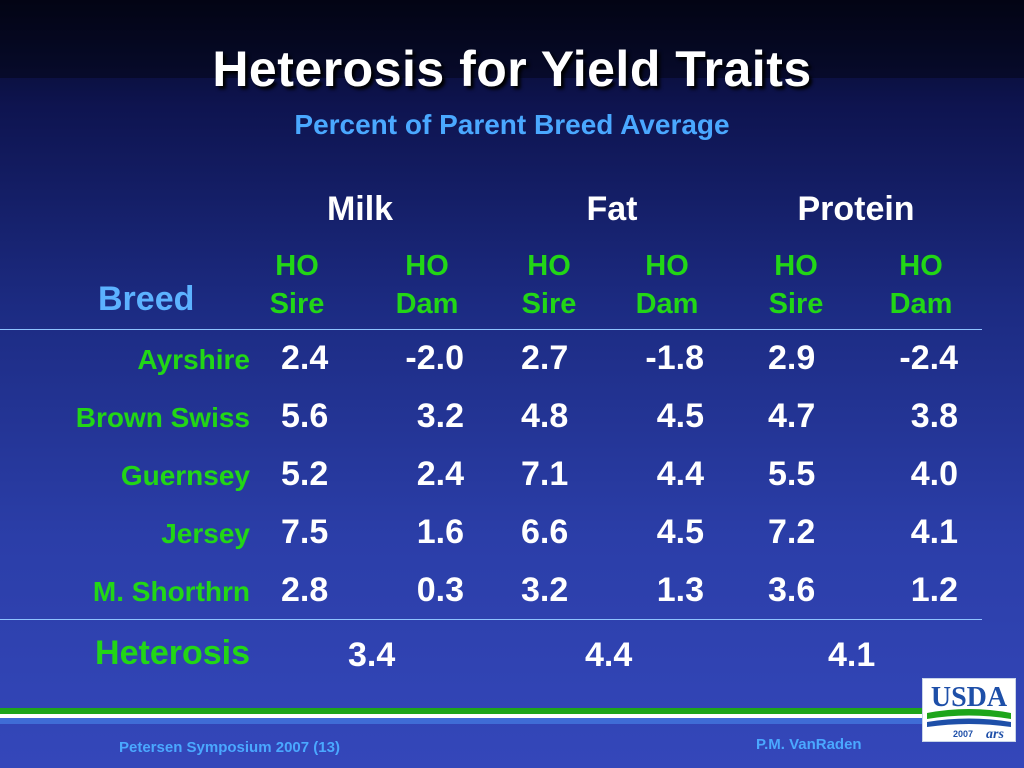 The height and width of the screenshot is (768, 1024). What do you see at coordinates (796, 285) in the screenshot?
I see `sub-header-protein-sire: HO Sire` at bounding box center [796, 285].